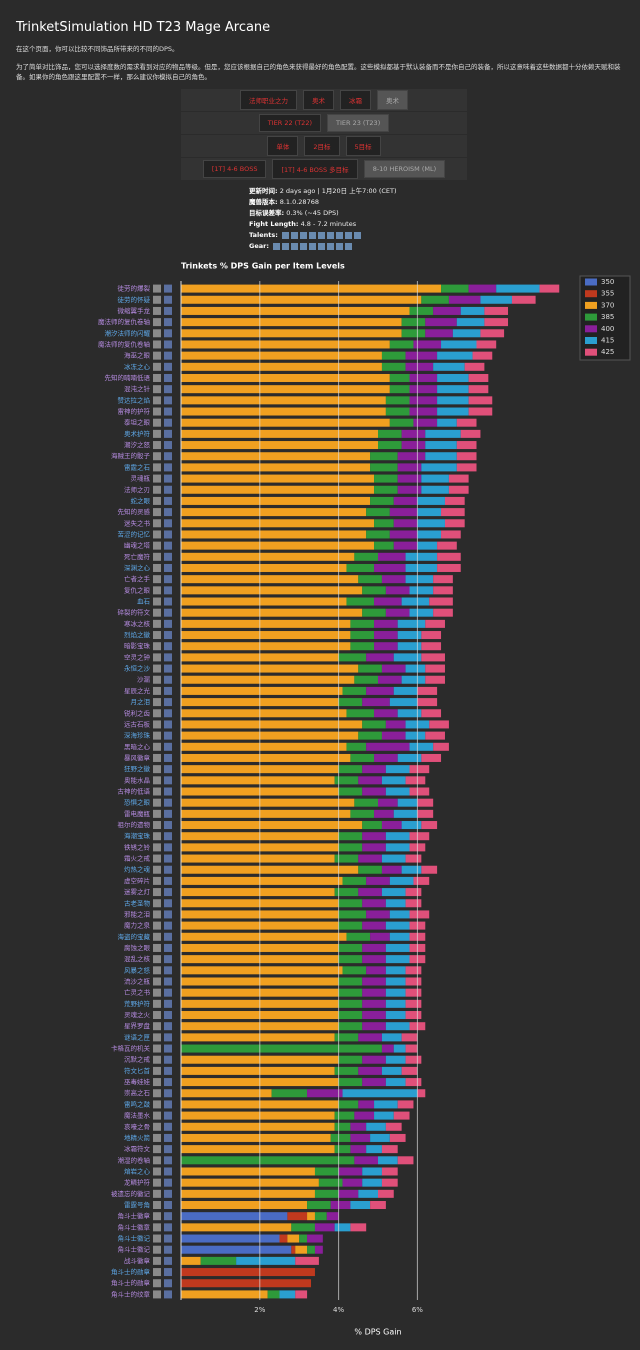 The width and height of the screenshot is (640, 1350). What do you see at coordinates (234, 169) in the screenshot?
I see `button: [1T] 4-6 BOSS` at bounding box center [234, 169].